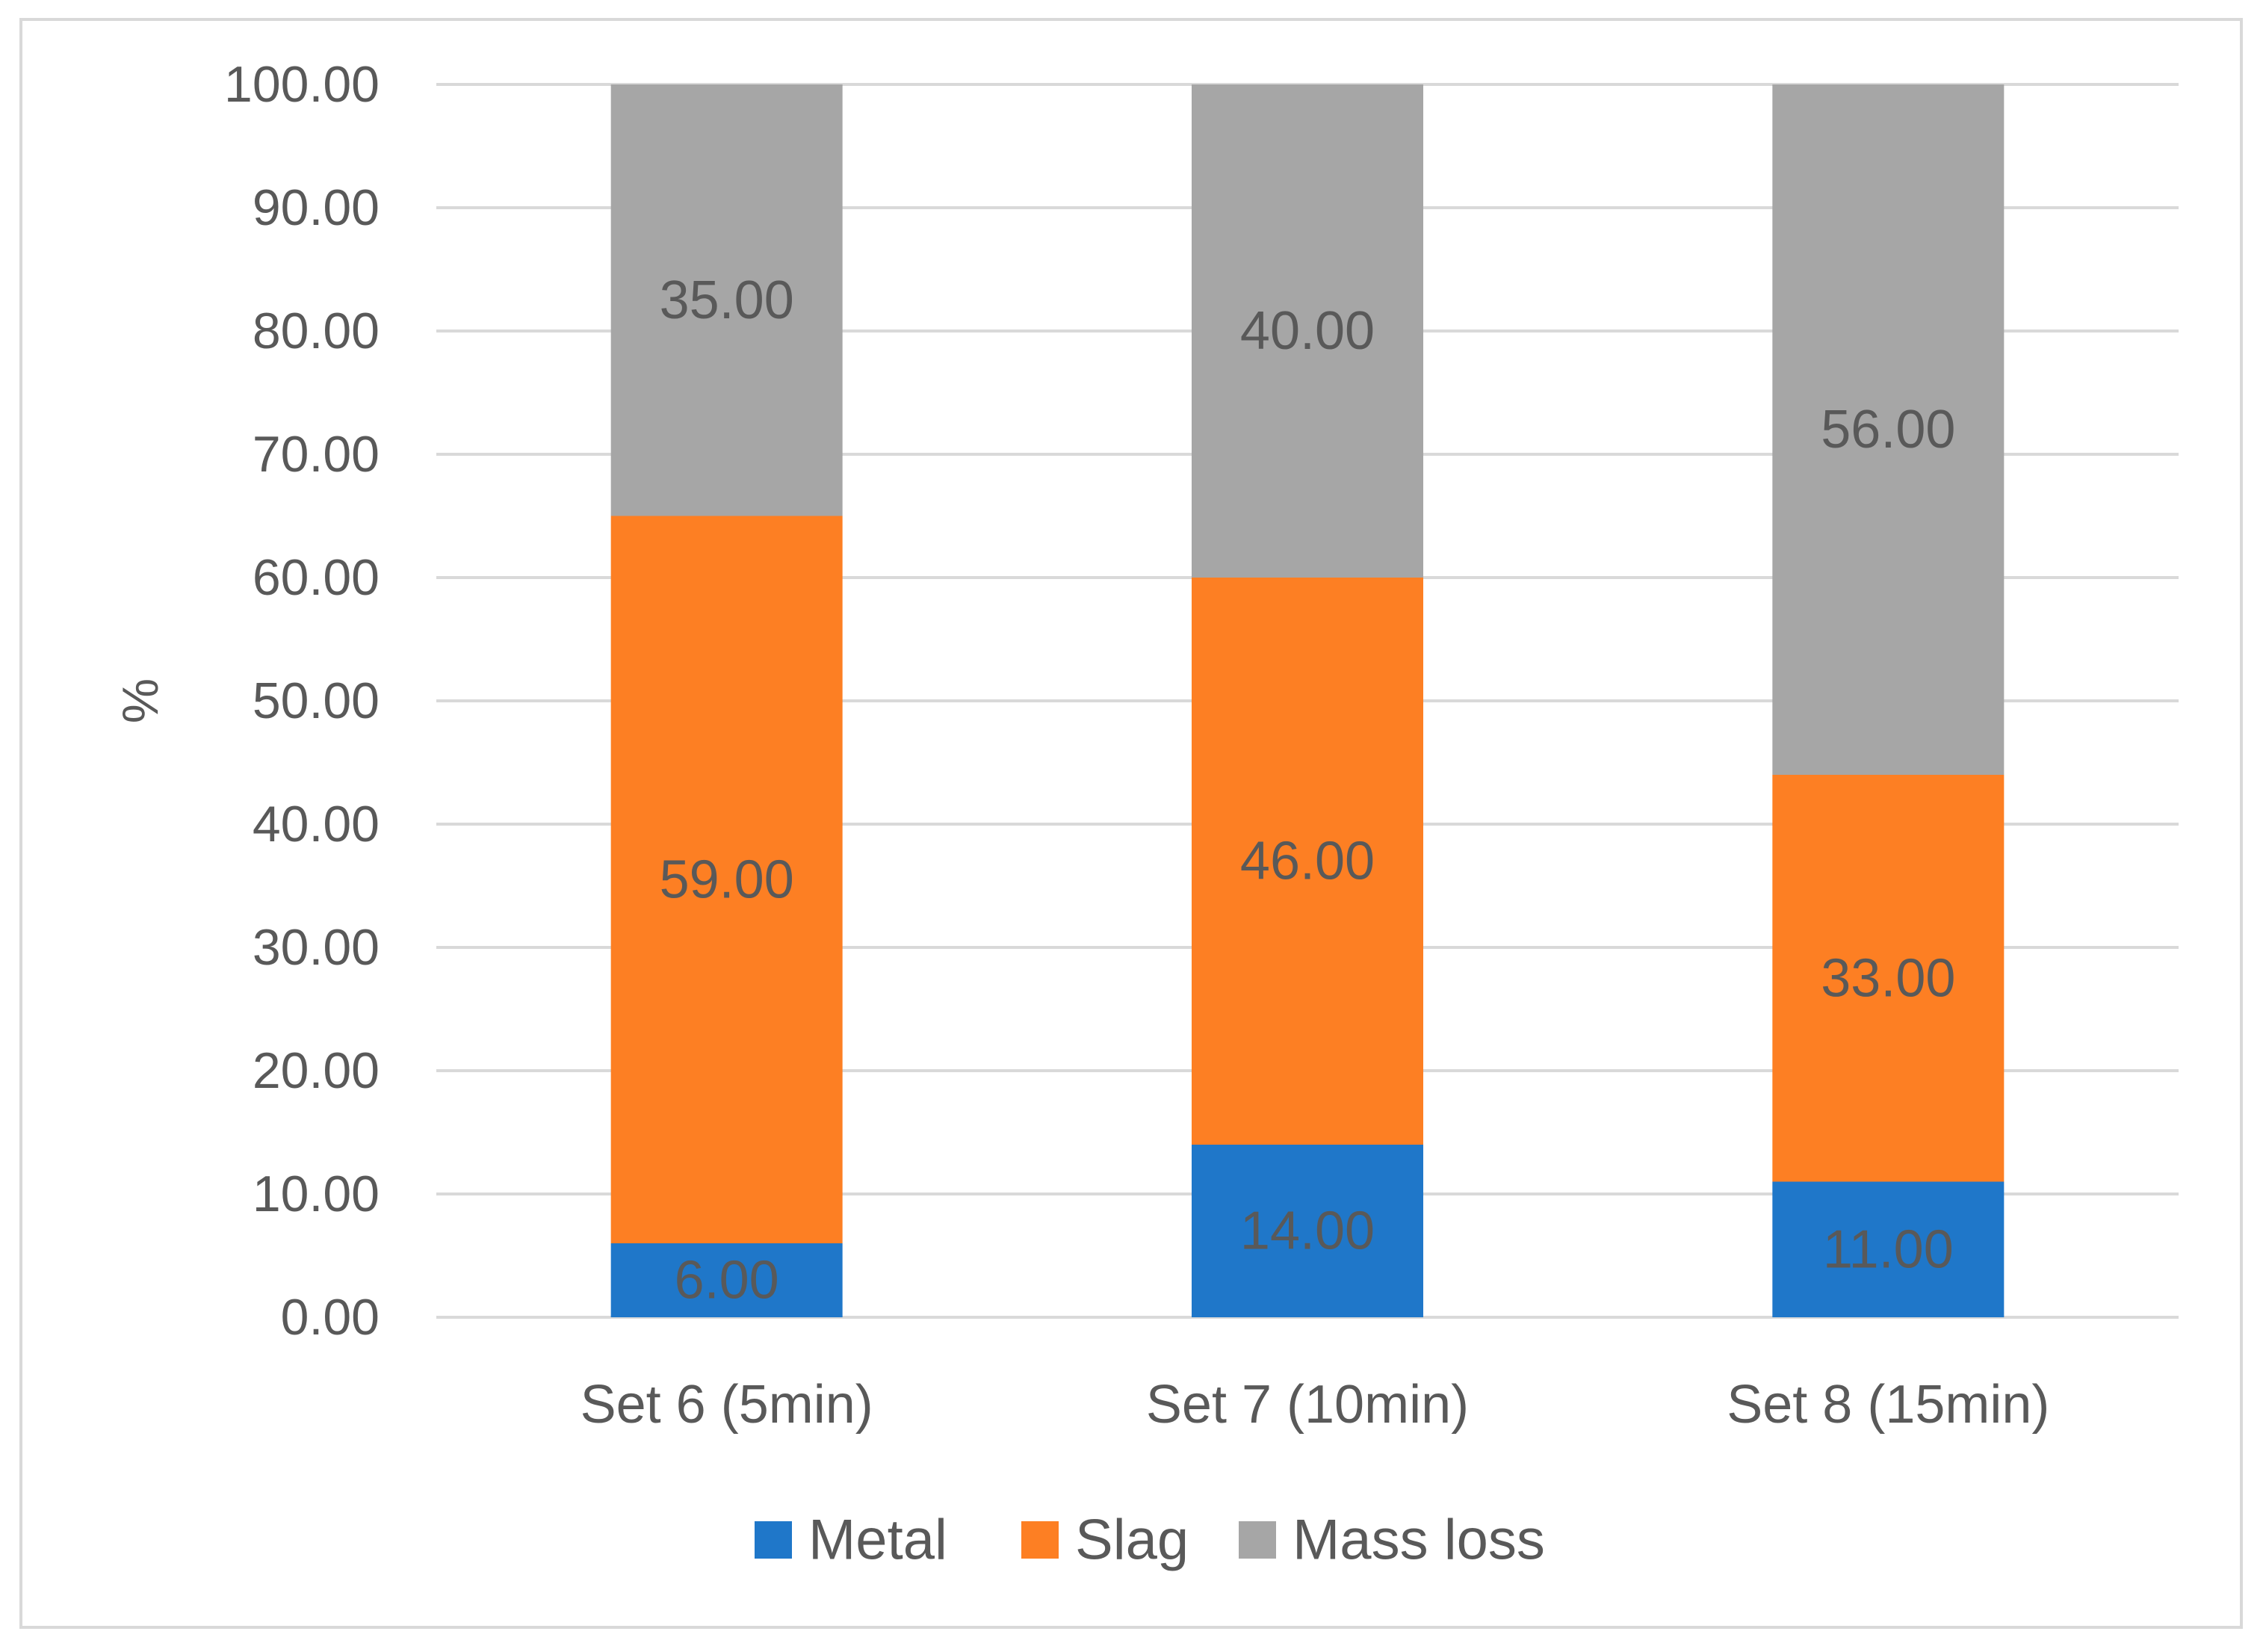 The width and height of the screenshot is (2266, 1652). I want to click on y-tick-label: 60.00, so click(316, 577).